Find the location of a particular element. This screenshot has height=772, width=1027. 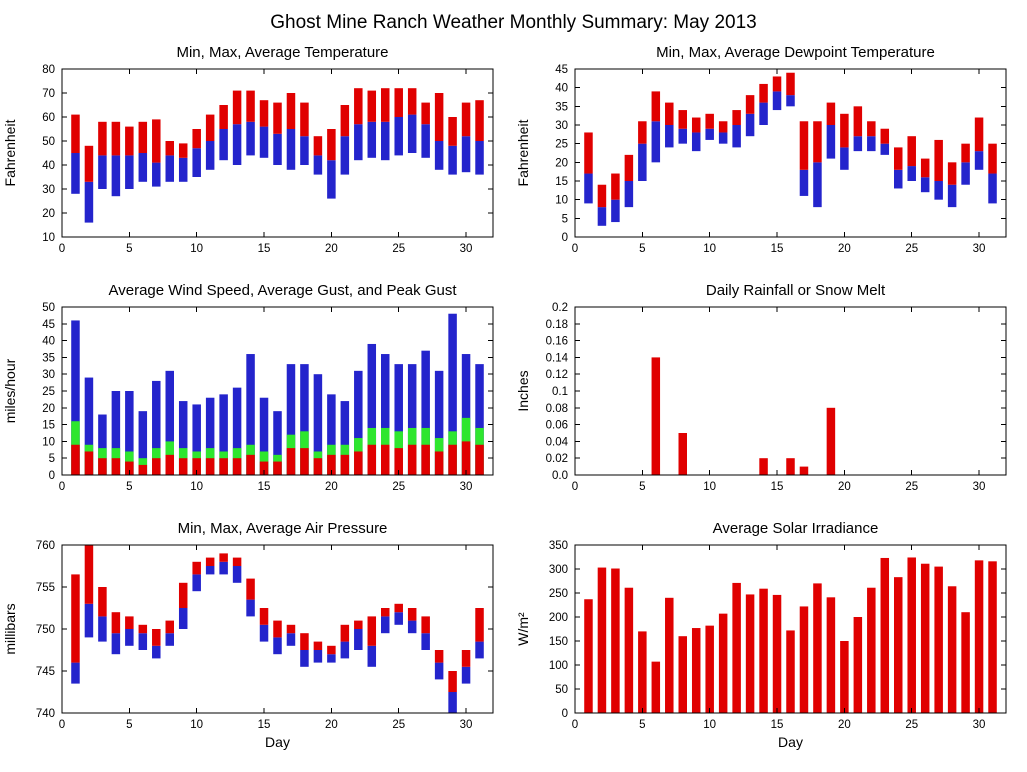

chart-svg: 0 5 10 15 20 25 30 740 745 750 755 760 Day millibars is located at coordinates (248, 645).